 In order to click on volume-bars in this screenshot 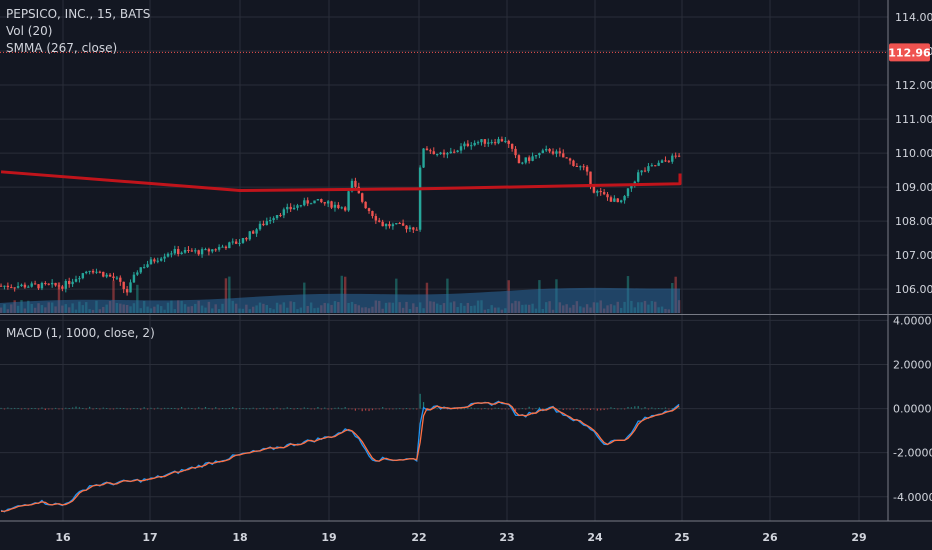, I will do `click(340, 294)`.